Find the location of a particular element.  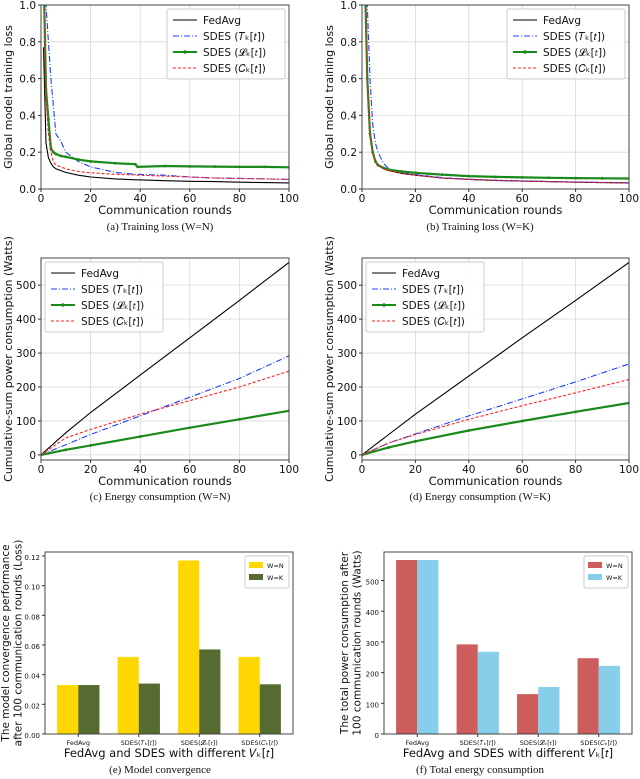

x-tick-label: SDES(𝑇ₖ[𝑡]) is located at coordinates (478, 743).